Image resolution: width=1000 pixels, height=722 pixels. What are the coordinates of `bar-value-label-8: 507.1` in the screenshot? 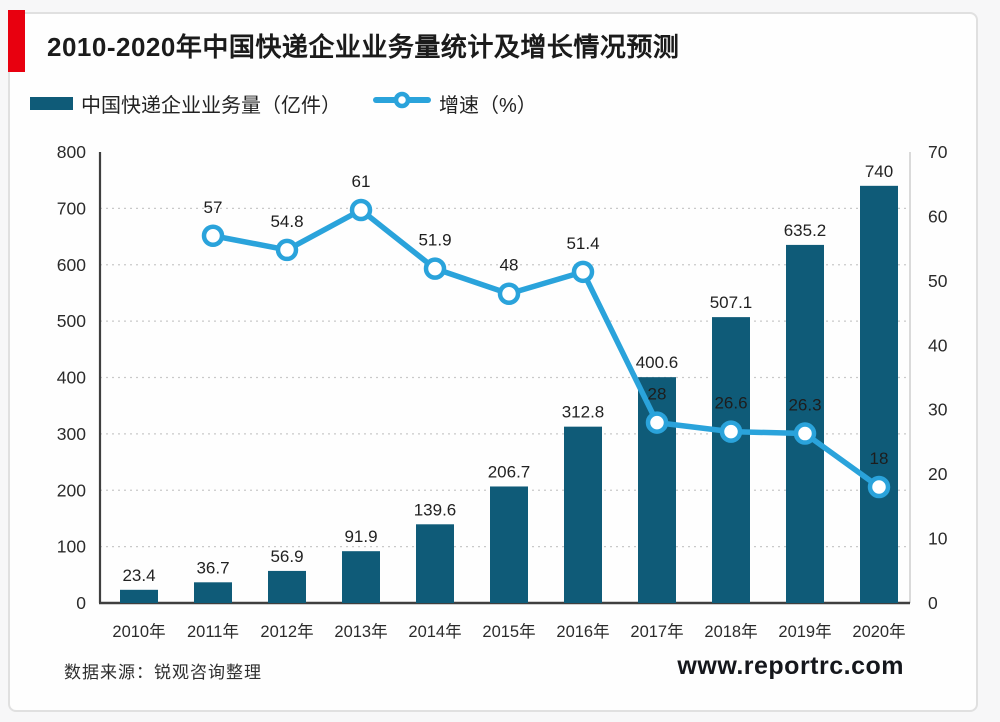 It's located at (731, 302).